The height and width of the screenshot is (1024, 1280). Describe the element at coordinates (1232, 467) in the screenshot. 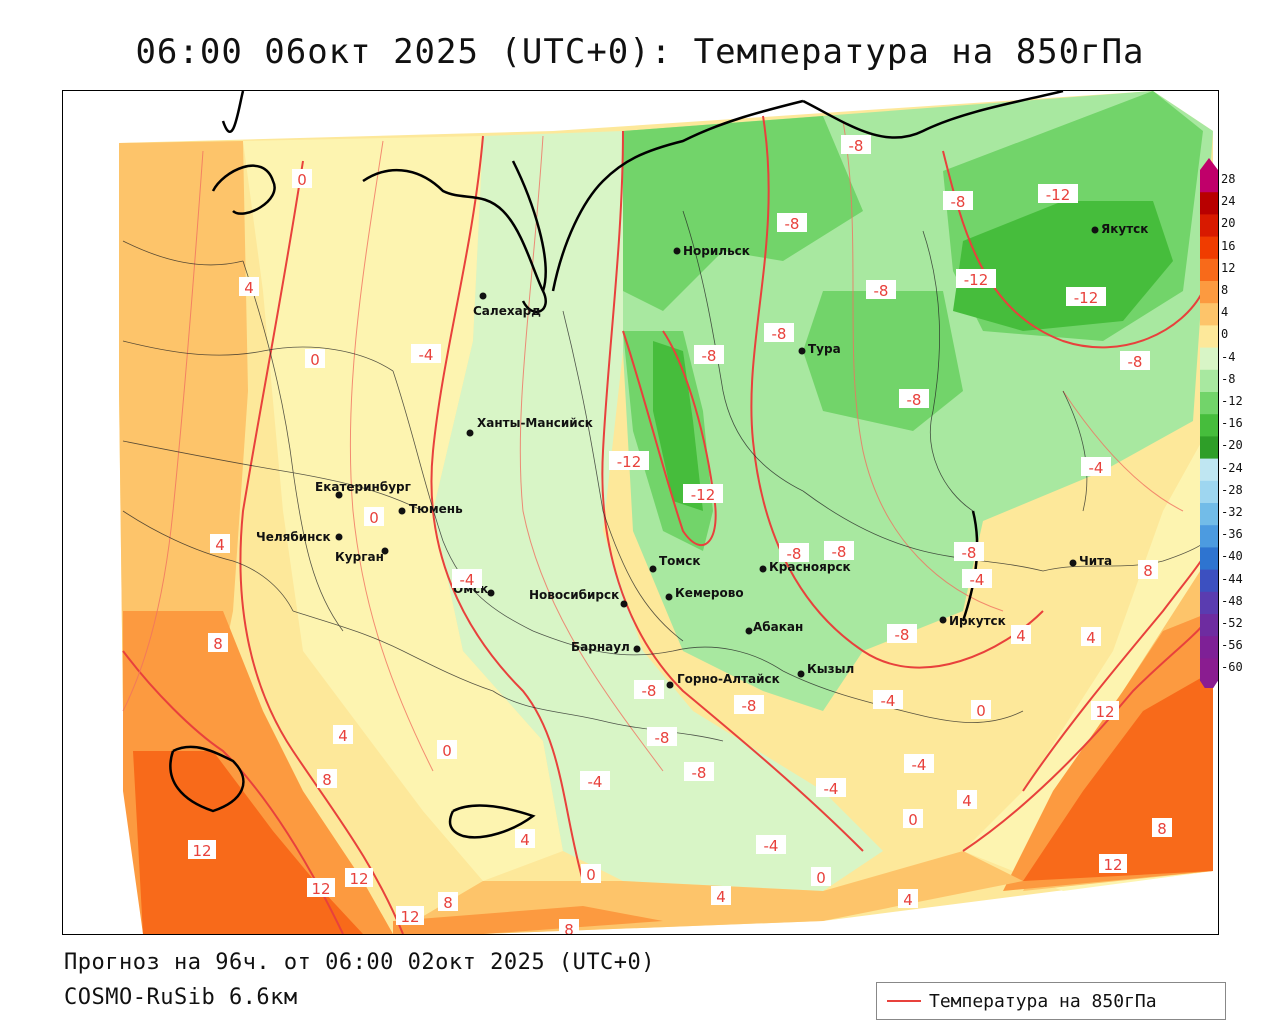

I see `colorbar-tick-label: -24` at that location.